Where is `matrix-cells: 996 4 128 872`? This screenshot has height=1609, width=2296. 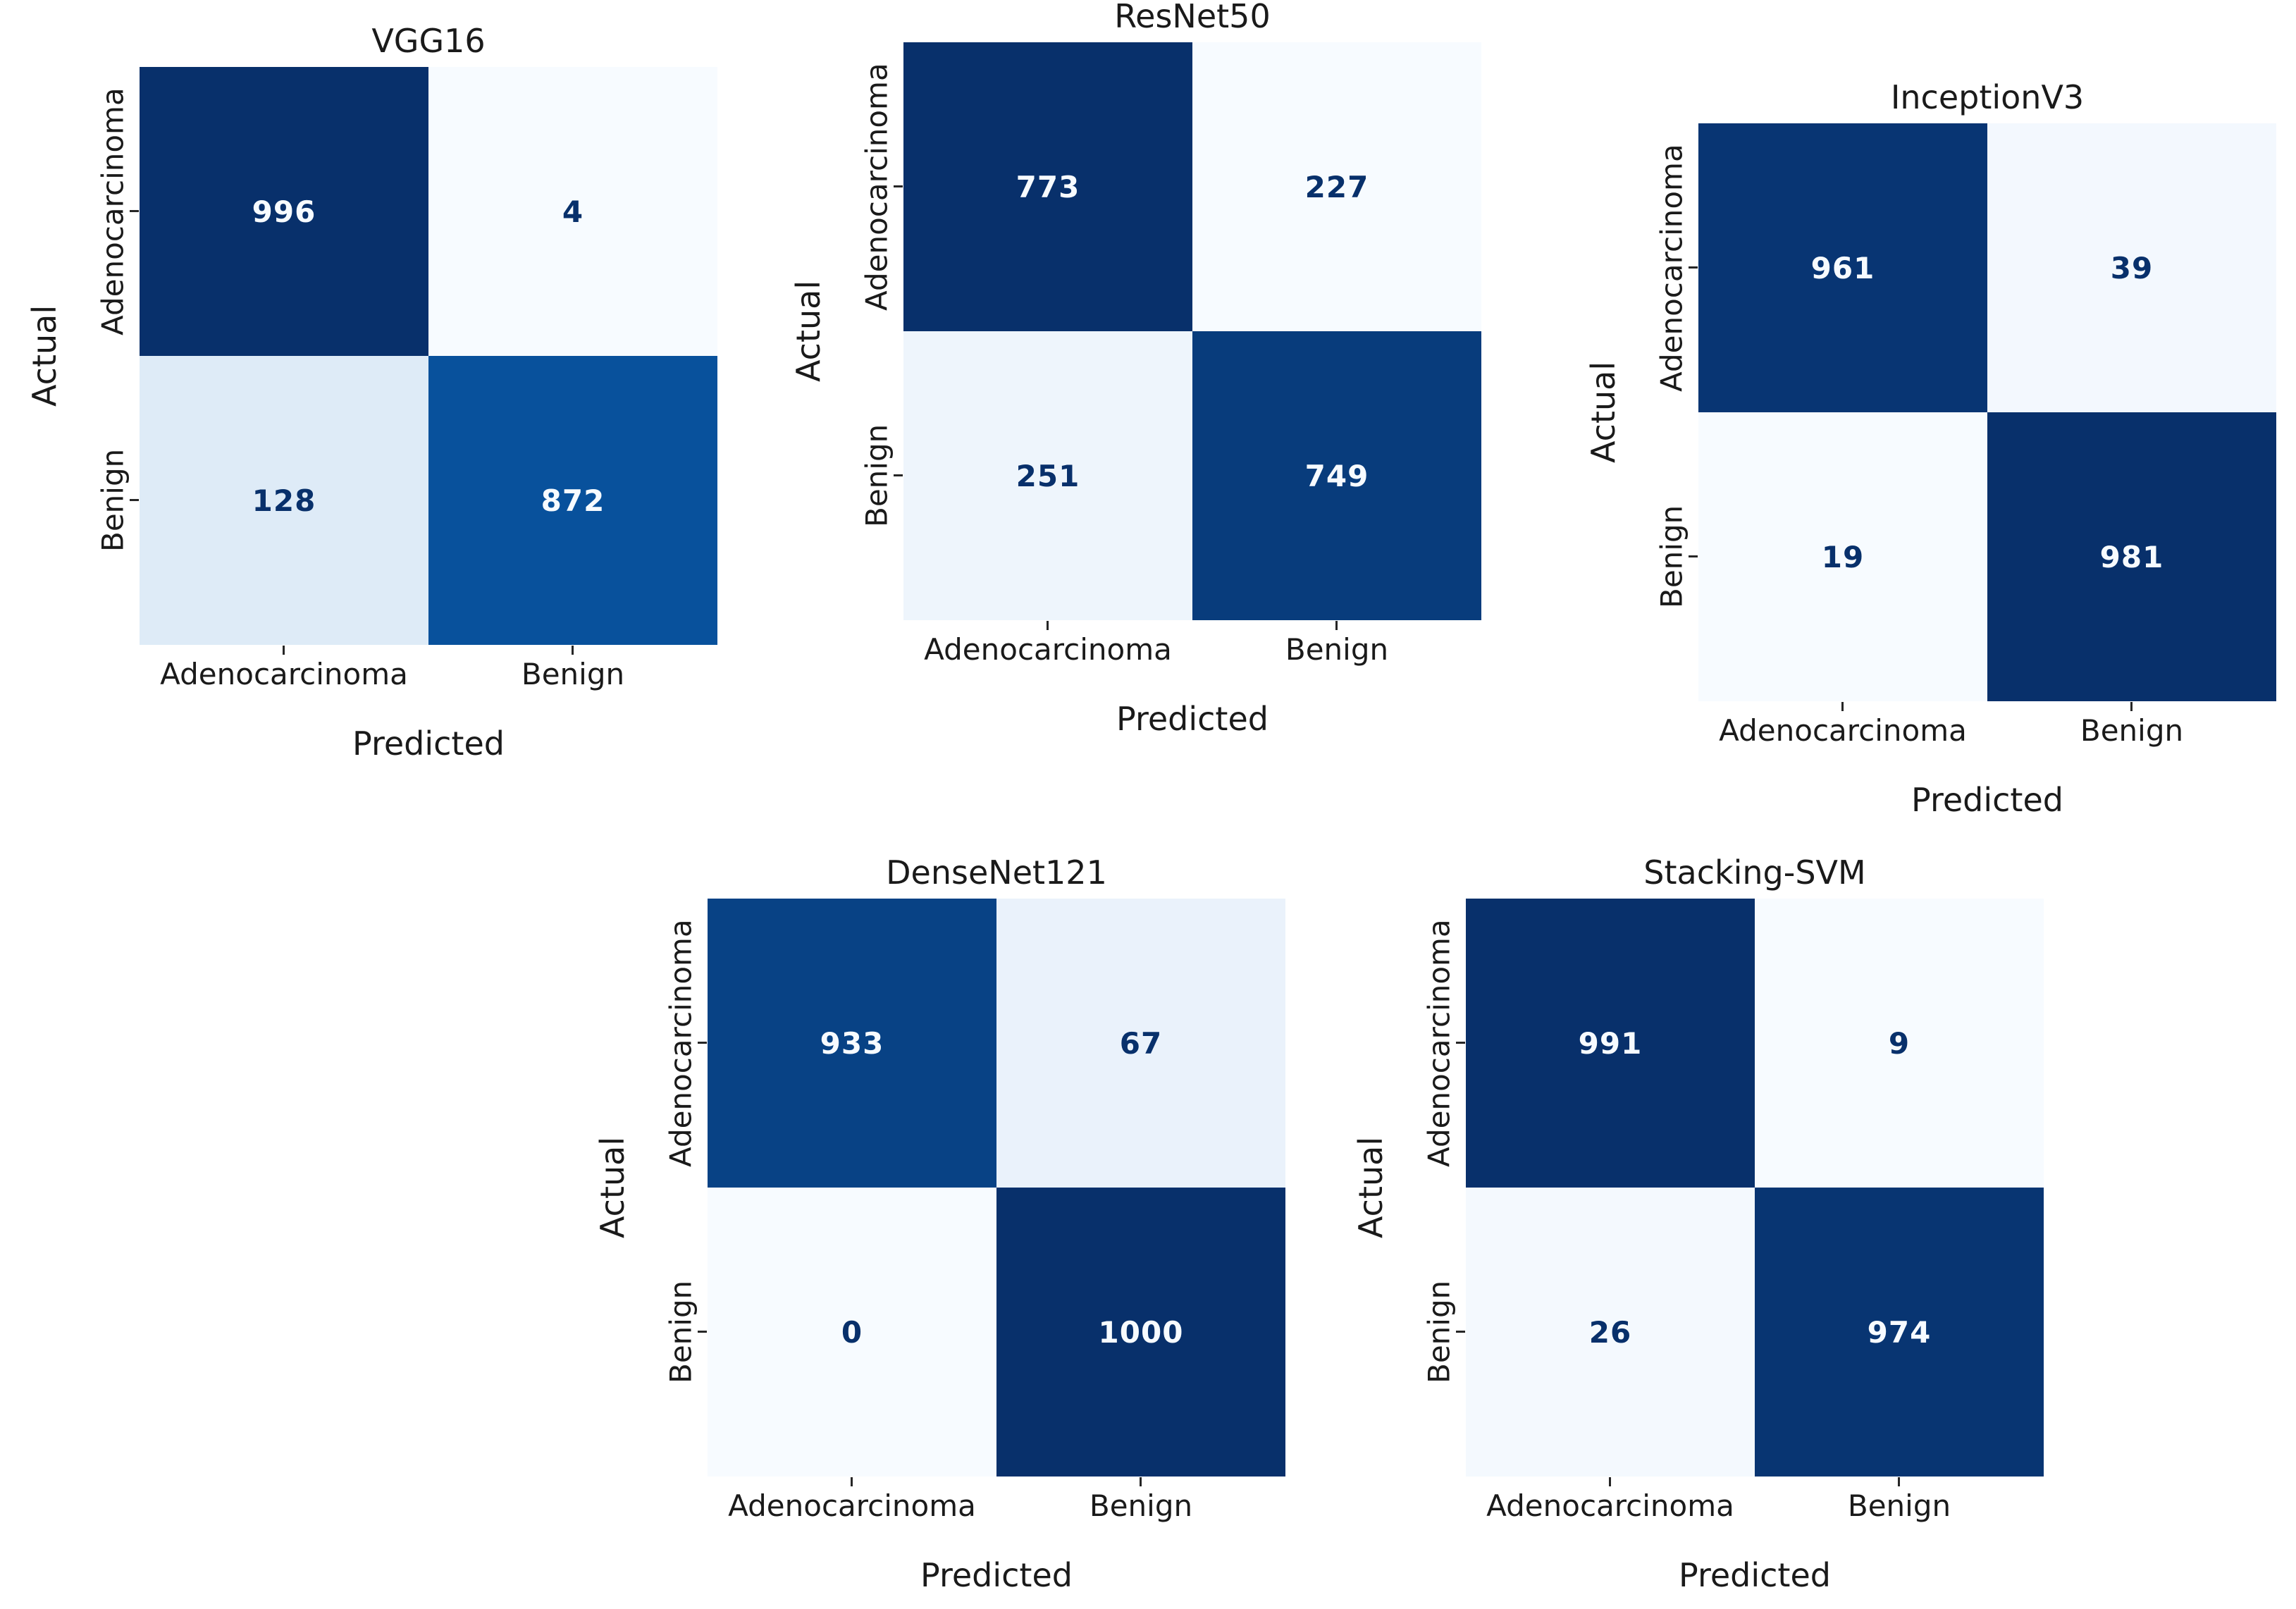
matrix-cells: 996 4 128 872 is located at coordinates (428, 356).